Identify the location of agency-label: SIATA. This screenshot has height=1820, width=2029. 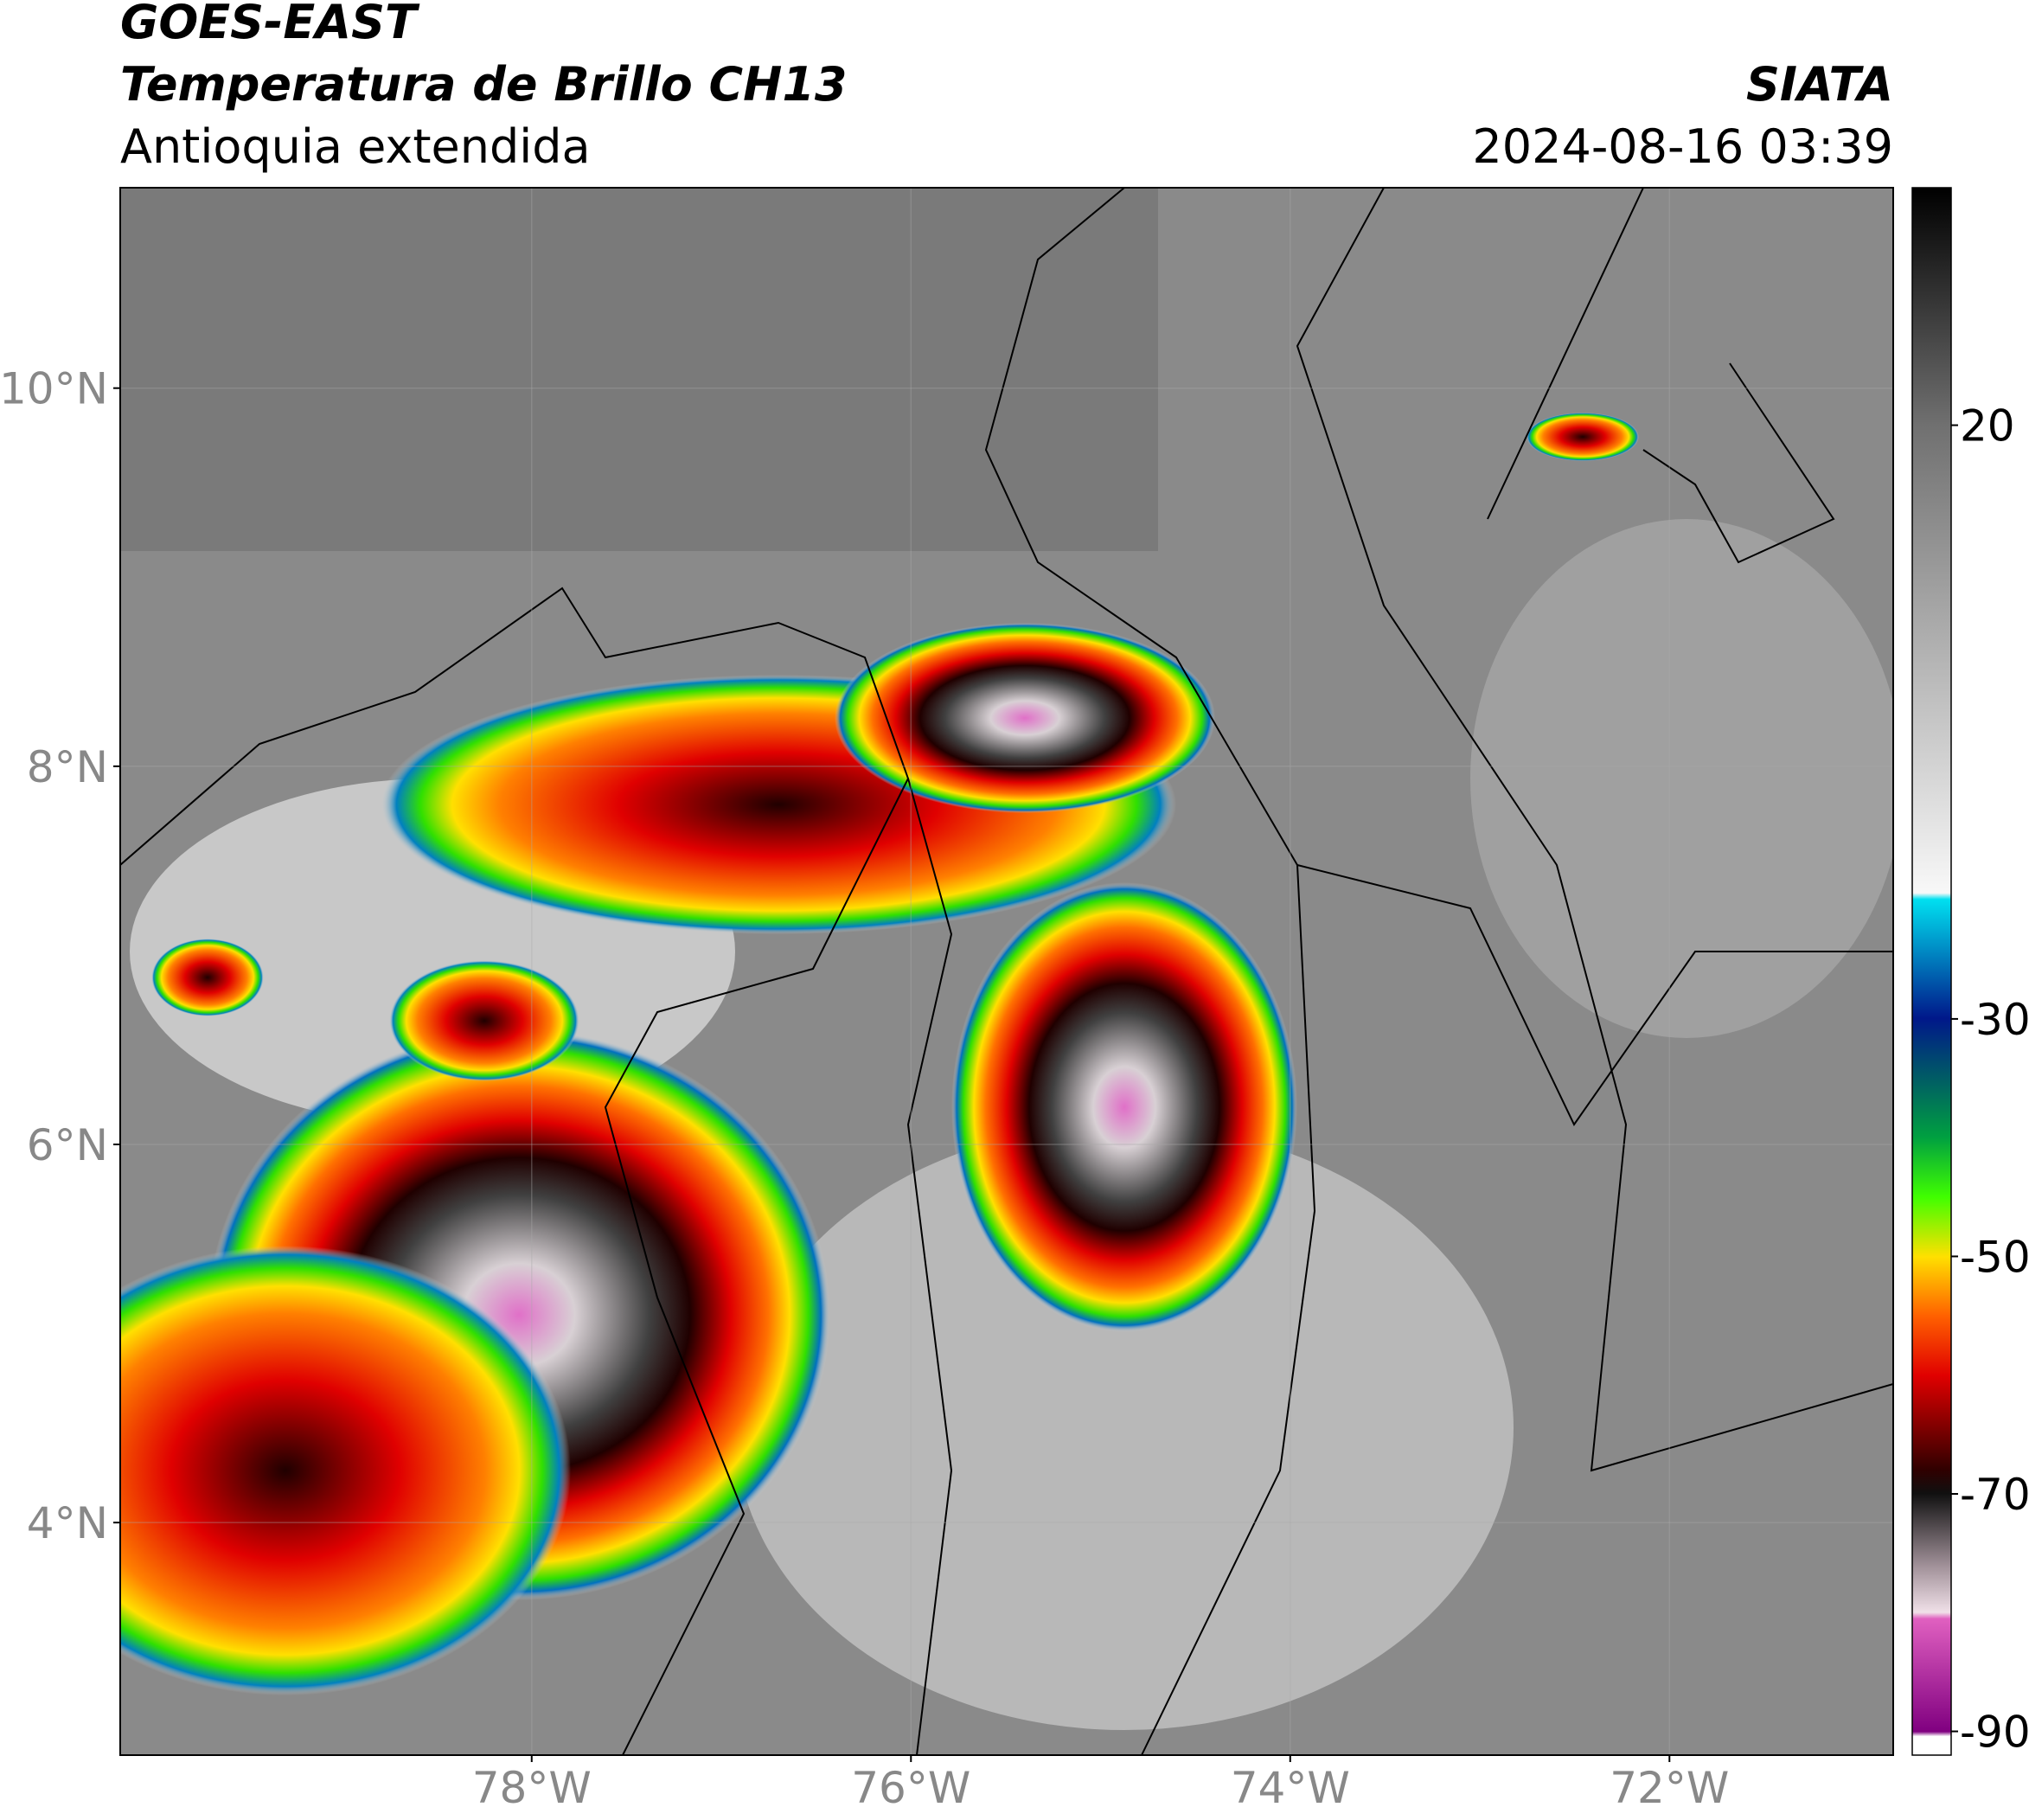
(1819, 84).